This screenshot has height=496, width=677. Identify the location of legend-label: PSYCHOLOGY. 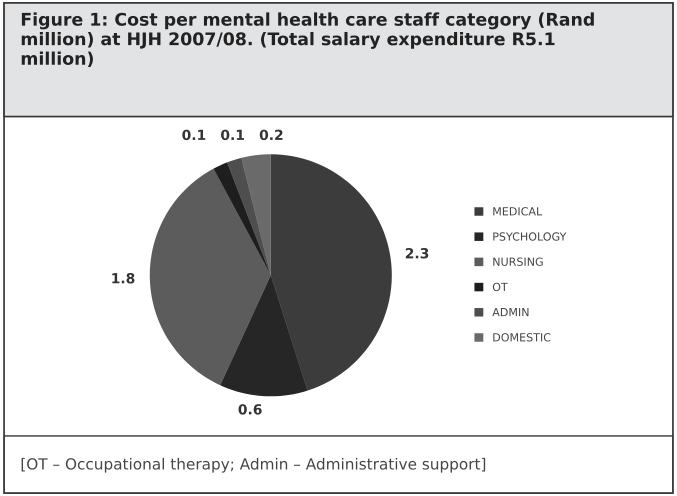
(529, 236).